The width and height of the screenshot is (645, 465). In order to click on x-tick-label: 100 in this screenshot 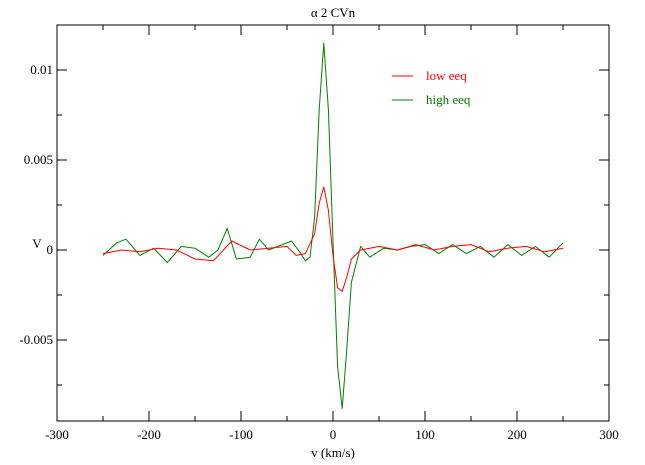, I will do `click(425, 434)`.